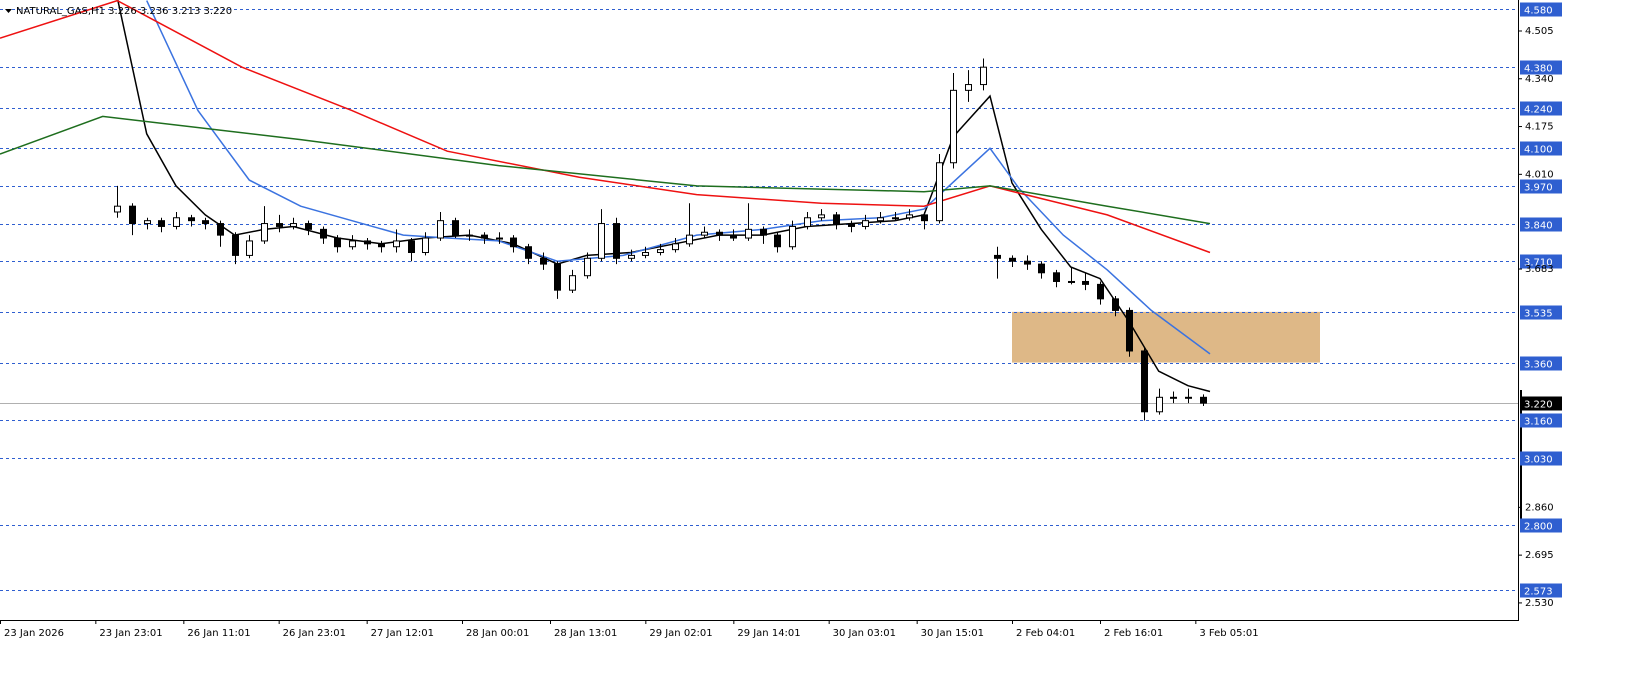 The height and width of the screenshot is (674, 1641). Describe the element at coordinates (1538, 110) in the screenshot. I see `level-label: 4.240` at that location.